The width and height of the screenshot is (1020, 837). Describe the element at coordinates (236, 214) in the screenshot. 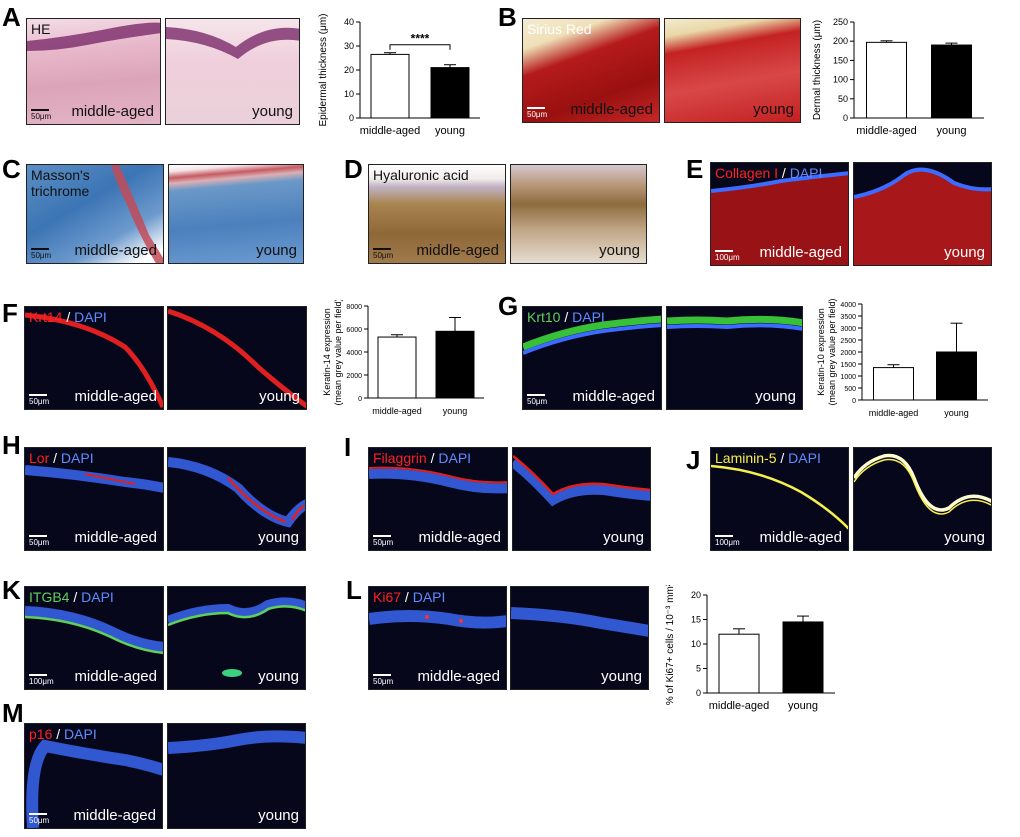

I see `masson-image-young: young` at that location.